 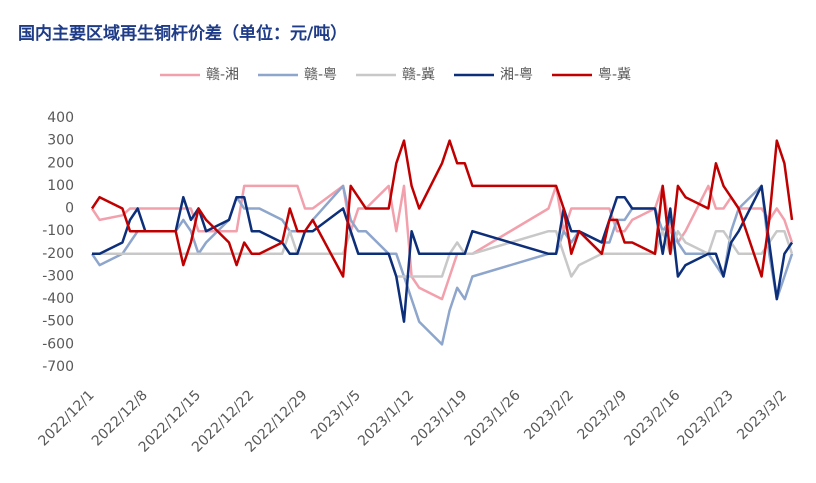 I want to click on legend-label: 湘-粤, so click(x=516, y=75).